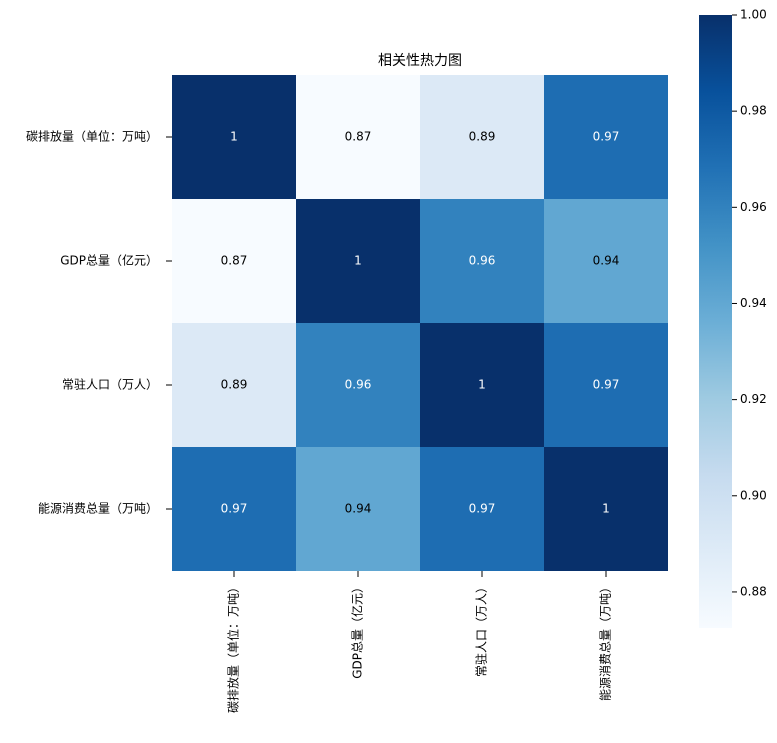 This screenshot has width=777, height=743. What do you see at coordinates (357, 630) in the screenshot?
I see `x-tick-label: GDP总量（亿元）` at bounding box center [357, 630].